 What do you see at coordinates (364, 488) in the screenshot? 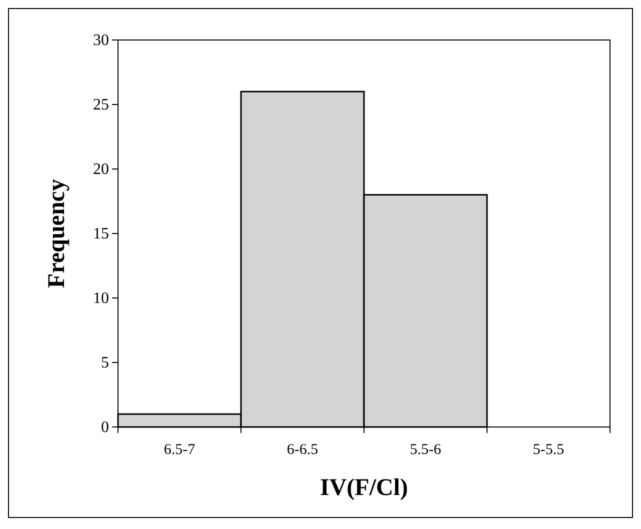
I see `x-axis-title: IV(F/Cl)` at bounding box center [364, 488].